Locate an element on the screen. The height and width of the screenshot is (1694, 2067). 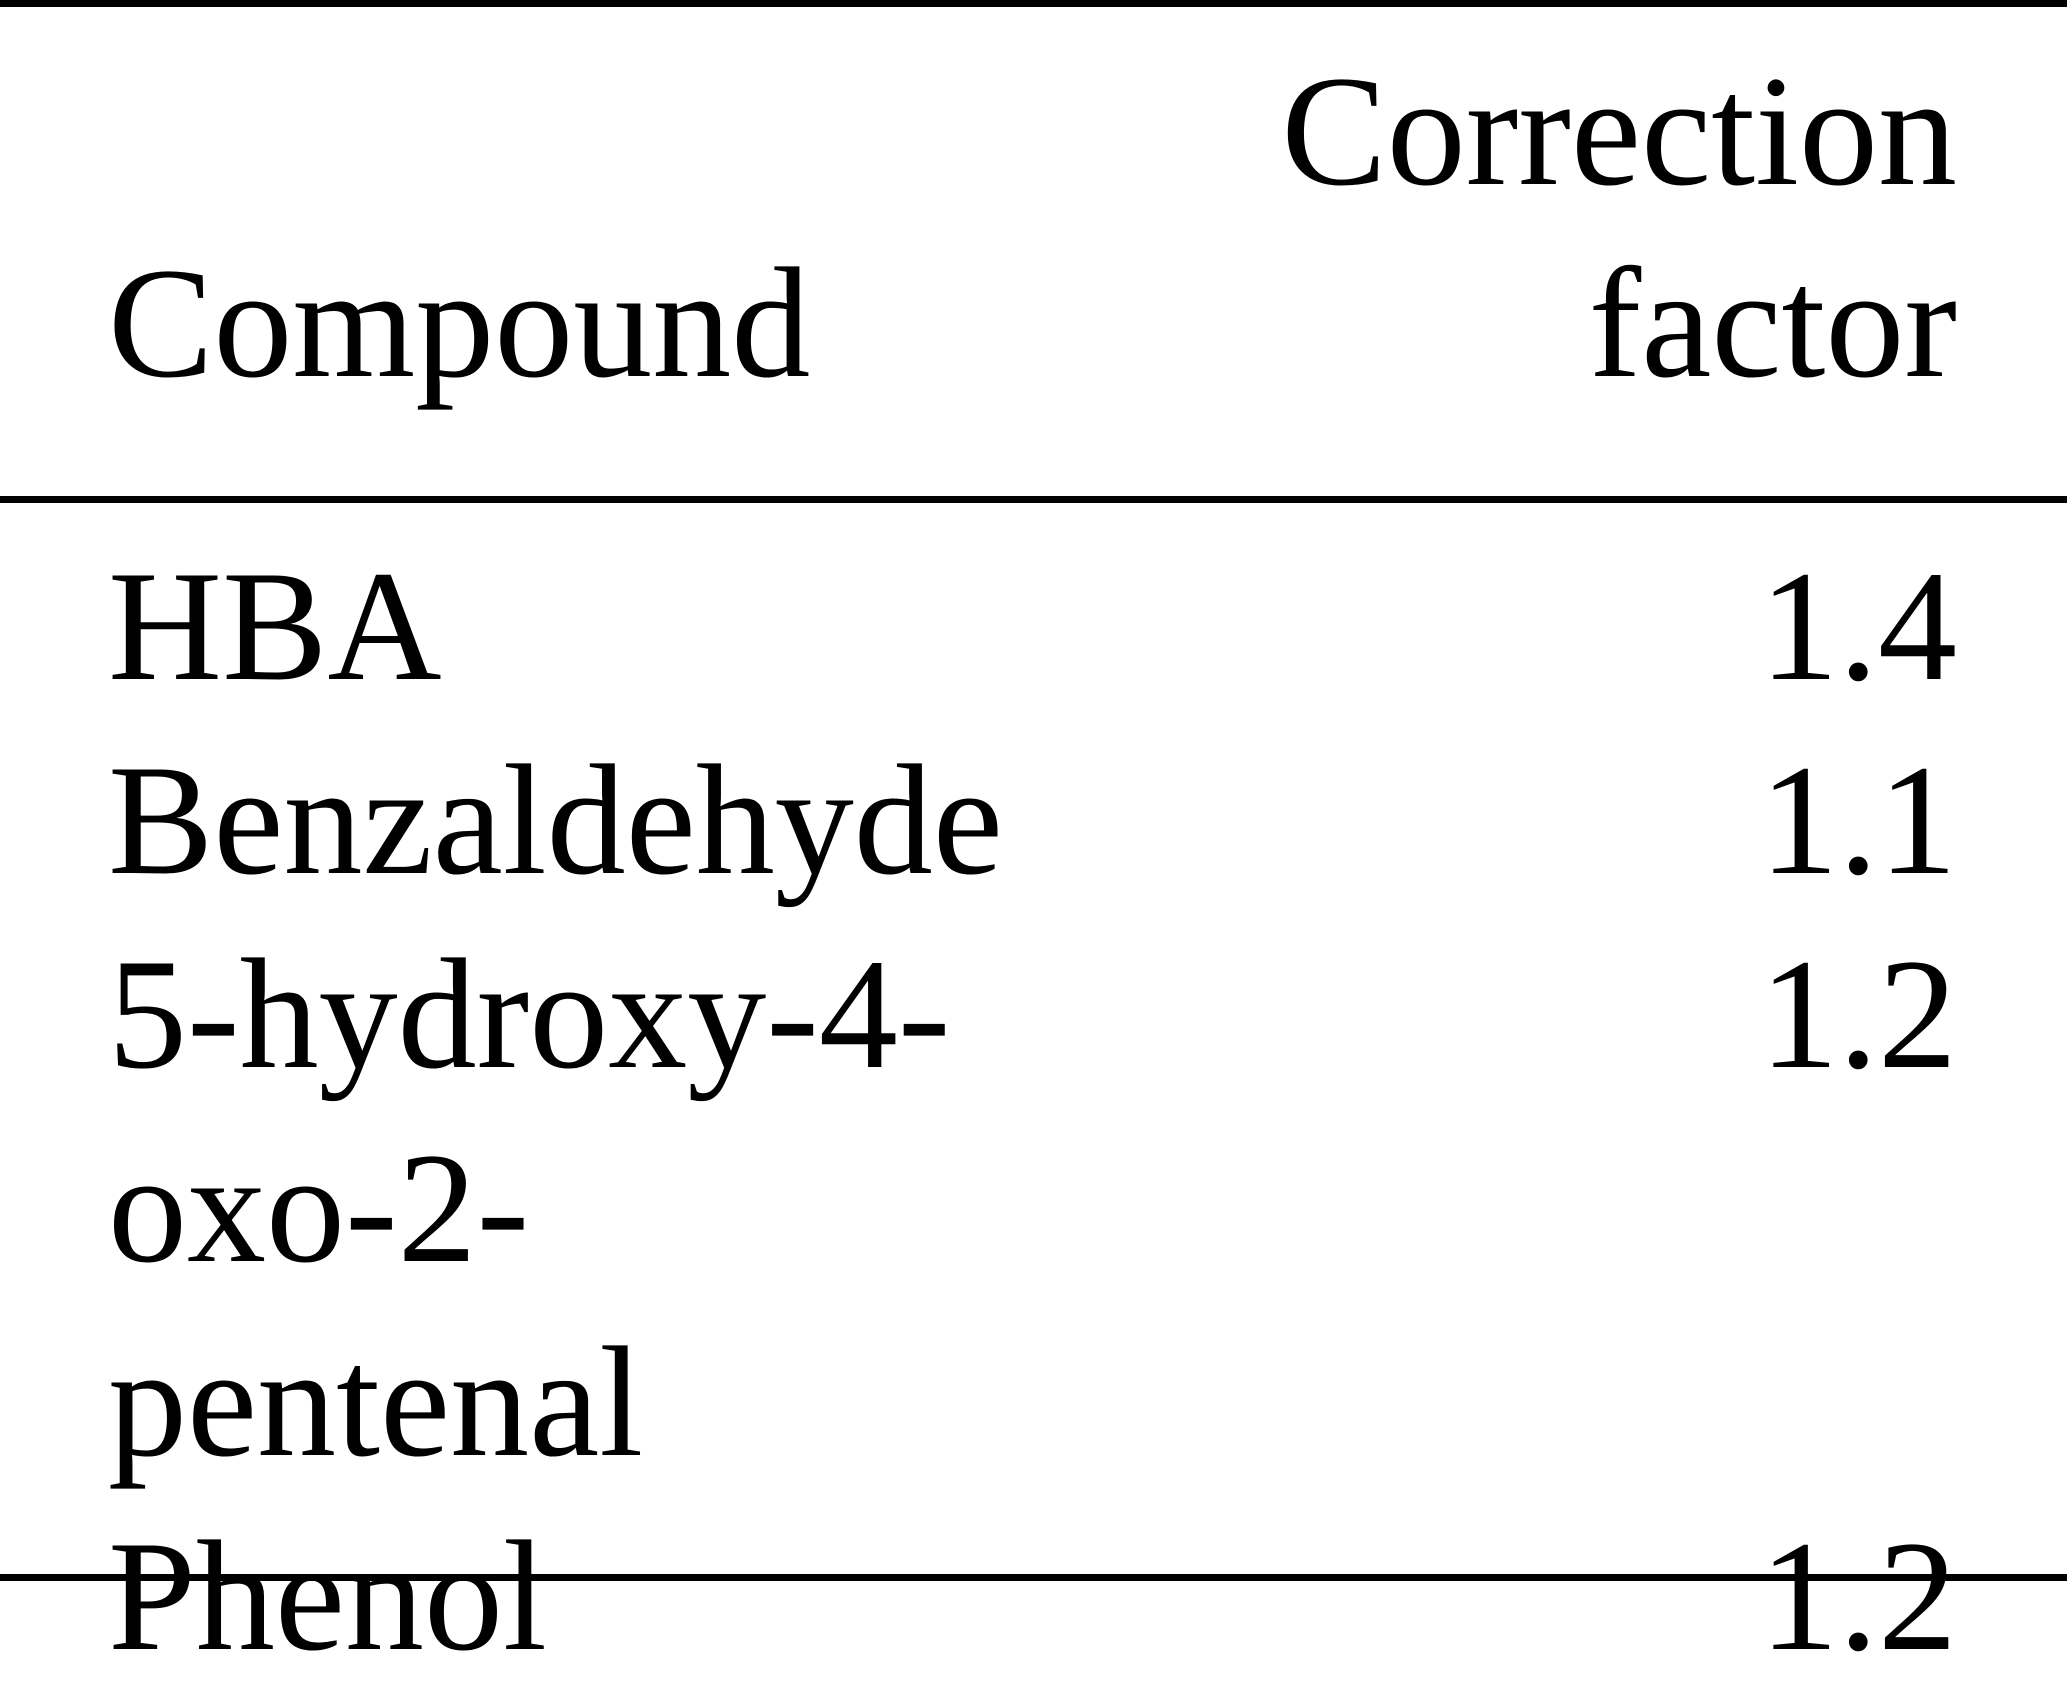
factor-cell: 1.4 is located at coordinates (1858, 626).